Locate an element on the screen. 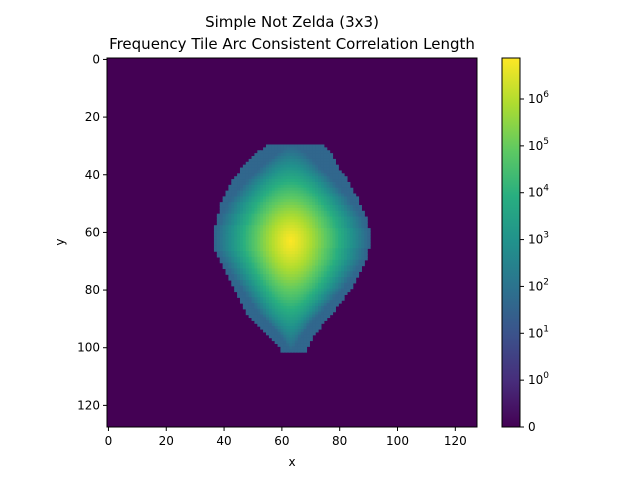  x-tick-label: 80 is located at coordinates (339, 441).